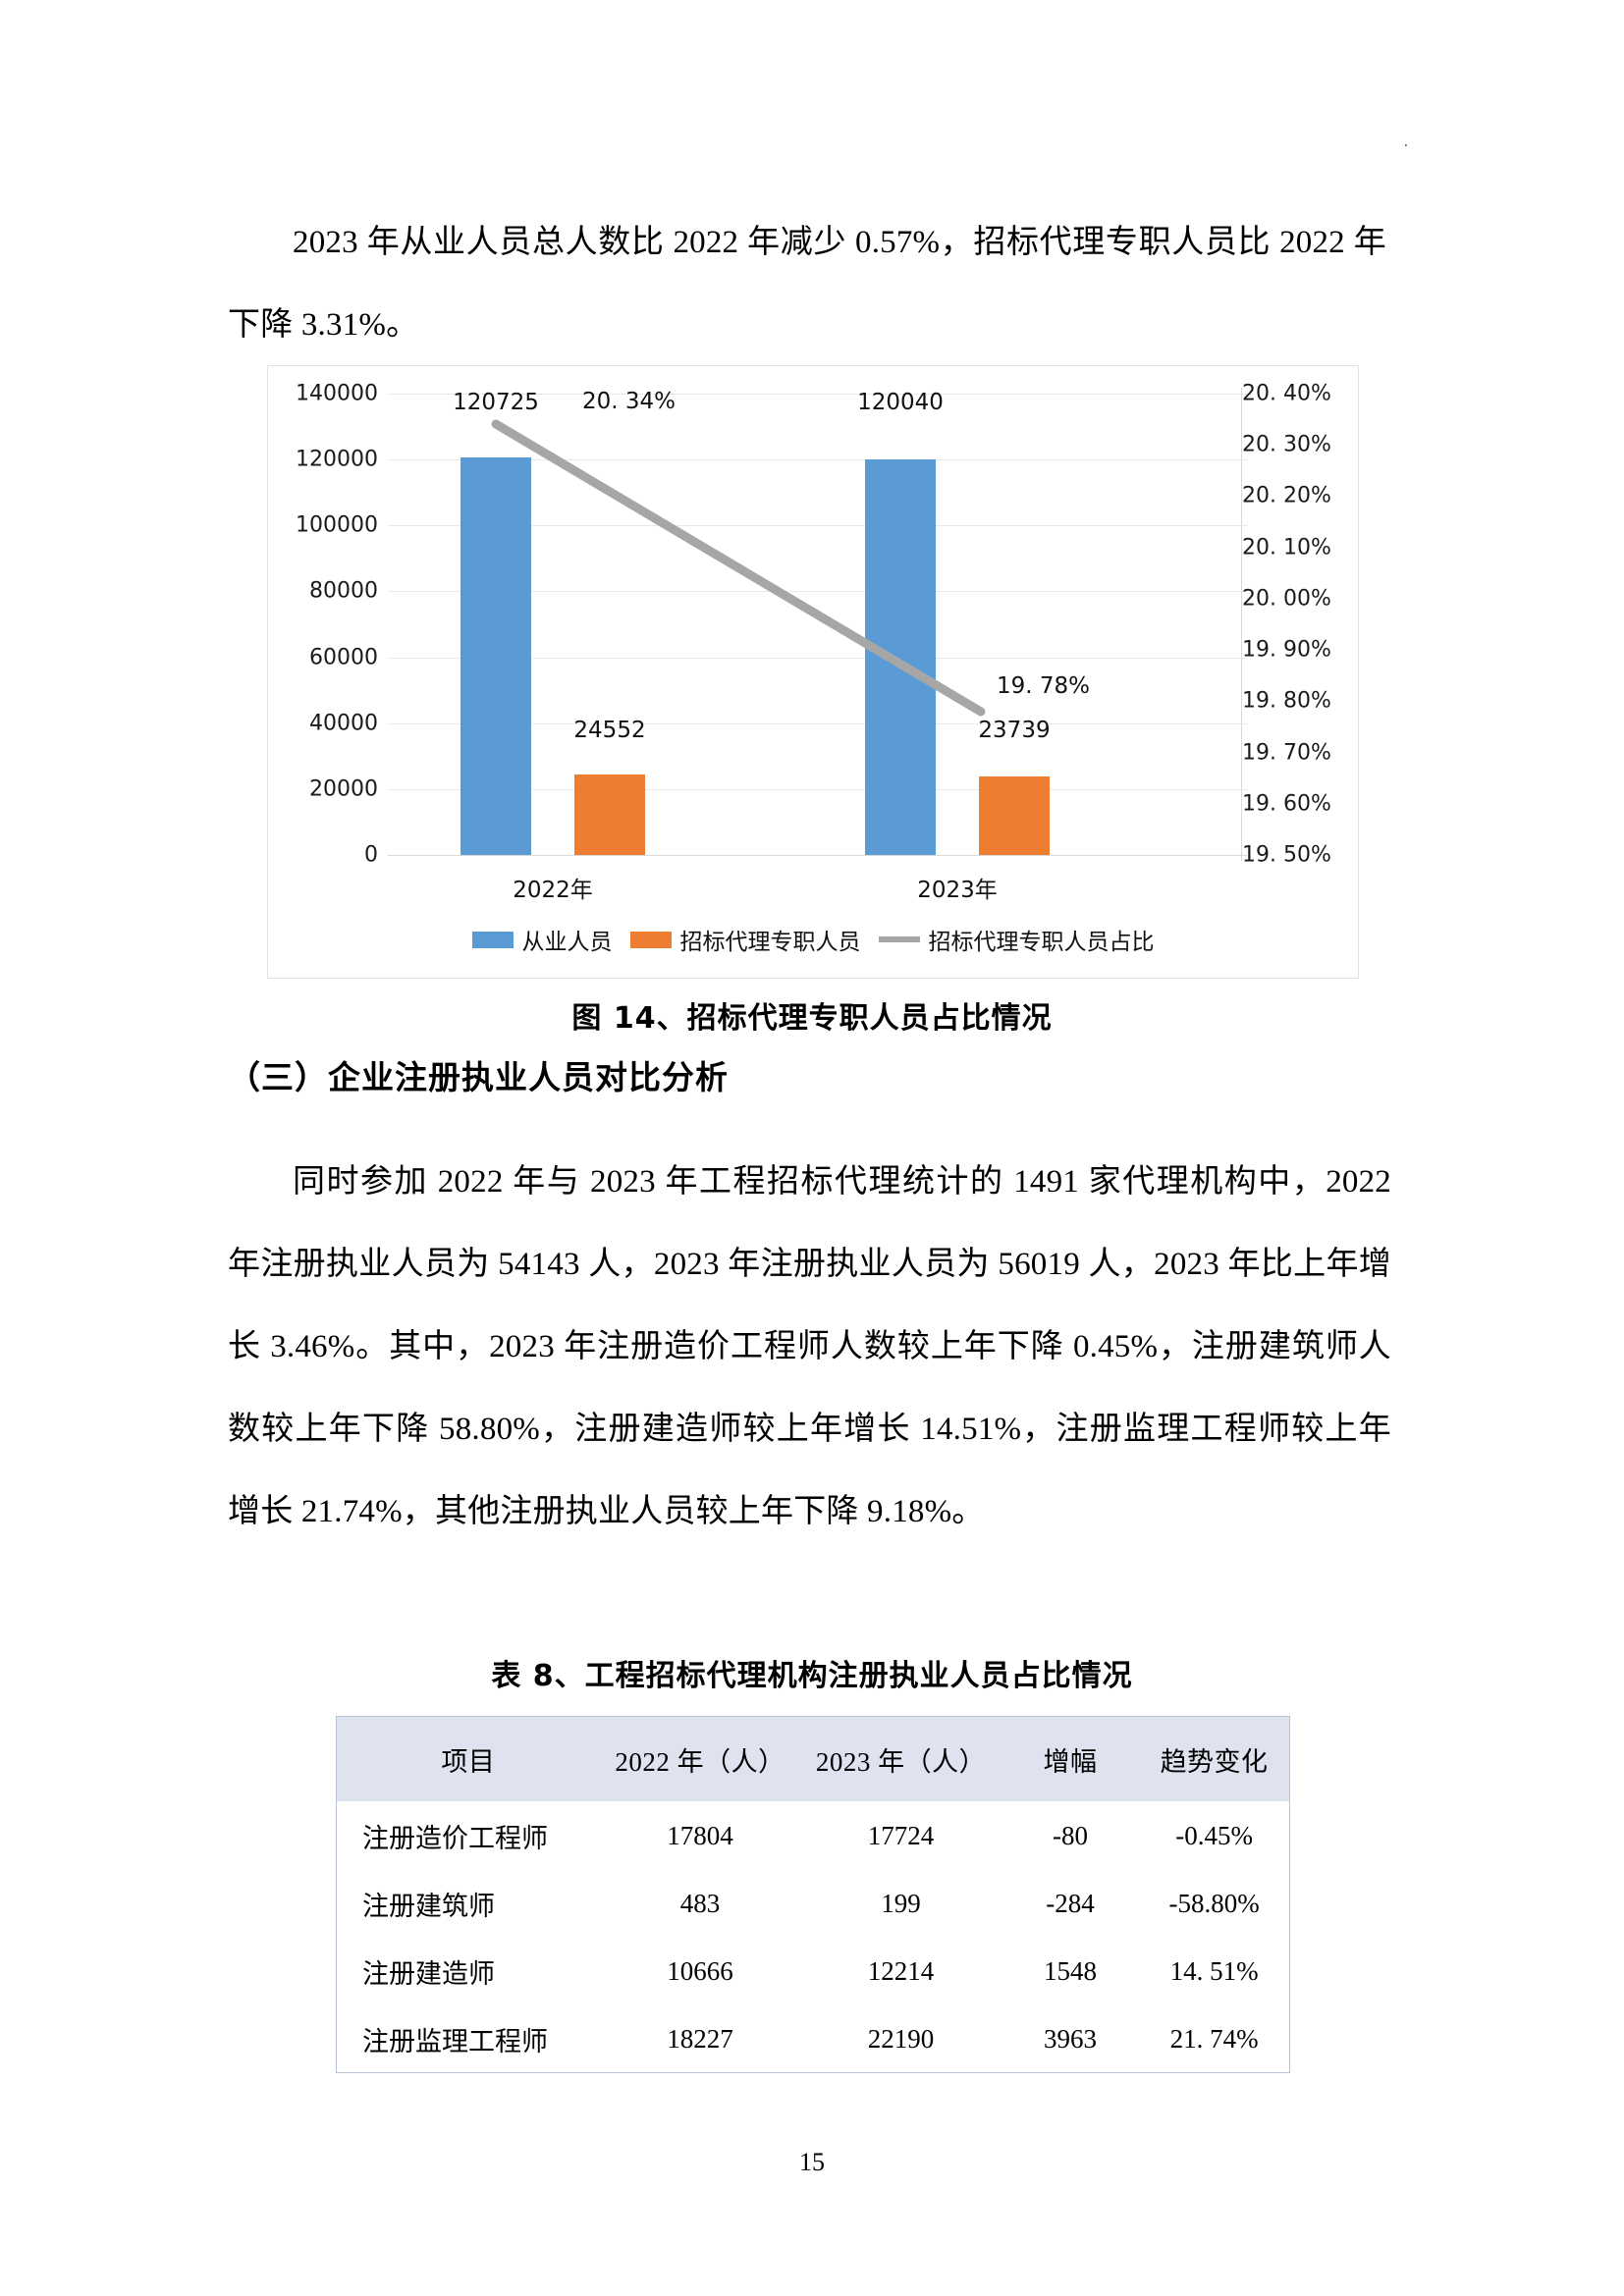 The image size is (1624, 2296). I want to click on y-left-tick: 100000, so click(337, 525).